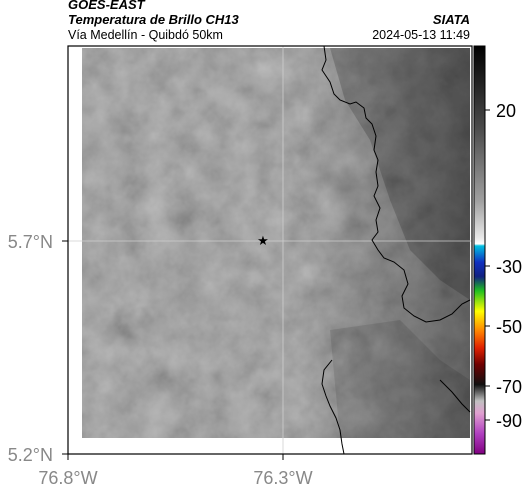 The width and height of the screenshot is (526, 491). Describe the element at coordinates (106, 6) in the screenshot. I see `satellite-title: GOES-EAST` at that location.